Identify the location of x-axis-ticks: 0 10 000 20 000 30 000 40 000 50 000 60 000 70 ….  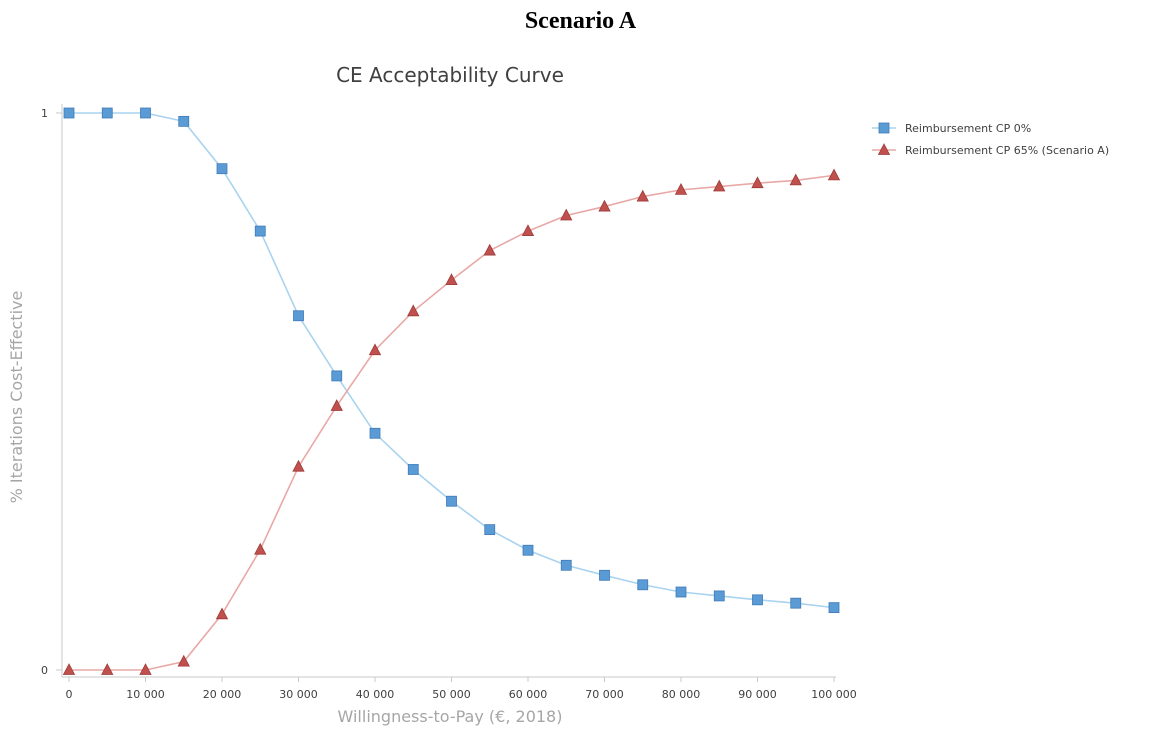
(461, 689).